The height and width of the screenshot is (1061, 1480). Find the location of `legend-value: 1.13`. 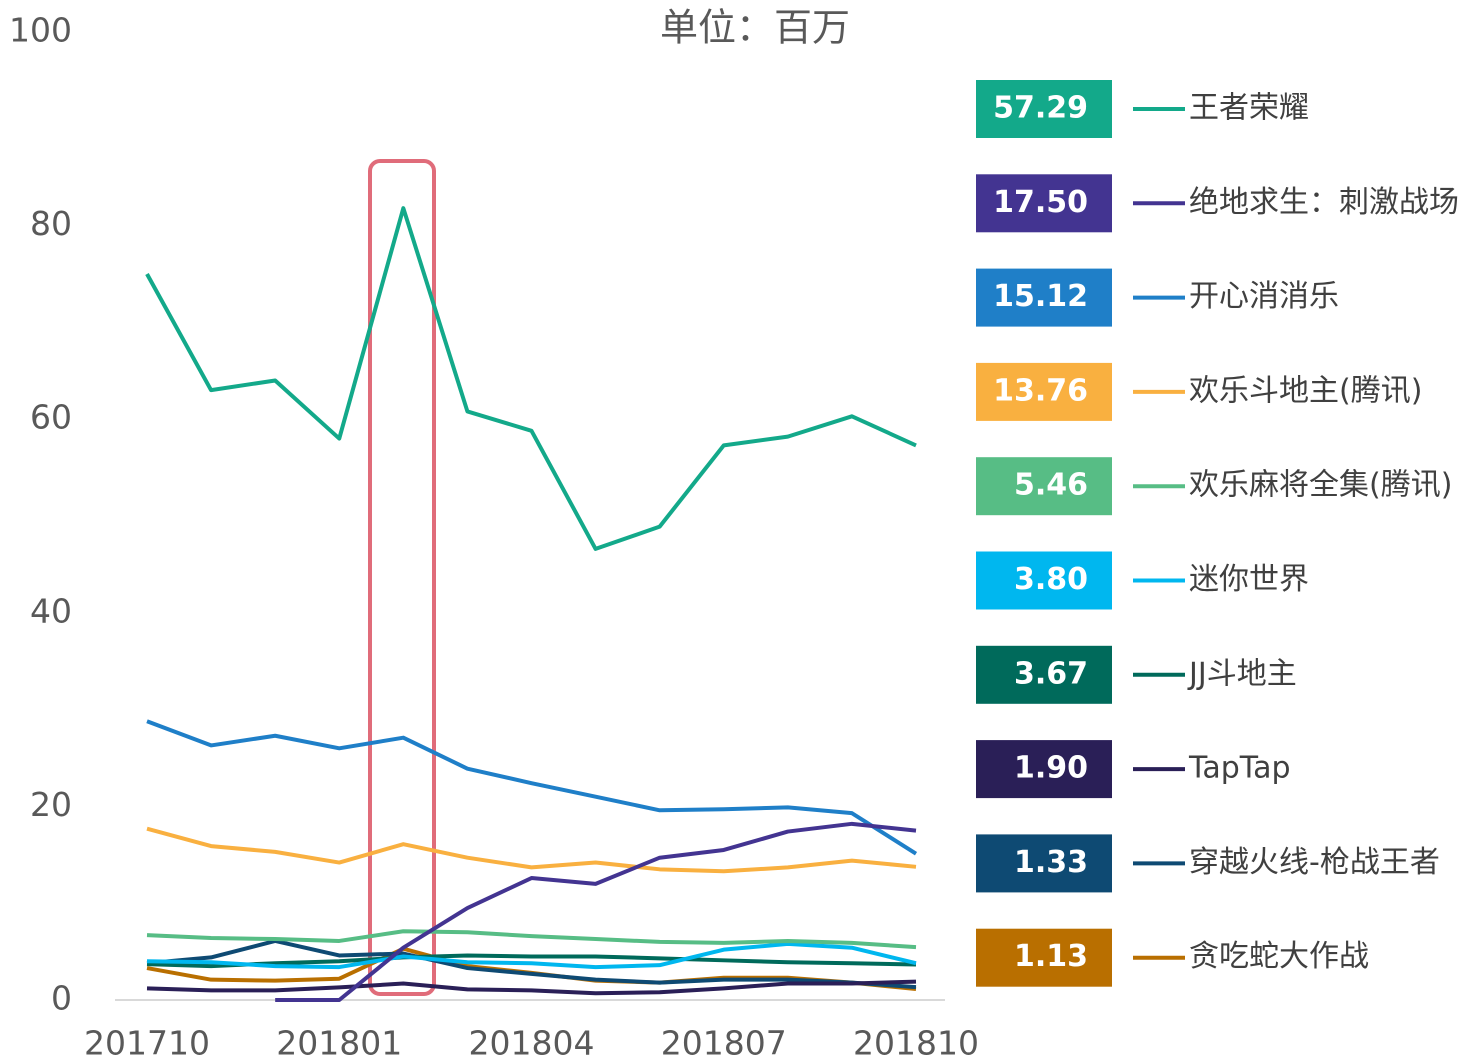

legend-value: 1.13 is located at coordinates (1051, 956).